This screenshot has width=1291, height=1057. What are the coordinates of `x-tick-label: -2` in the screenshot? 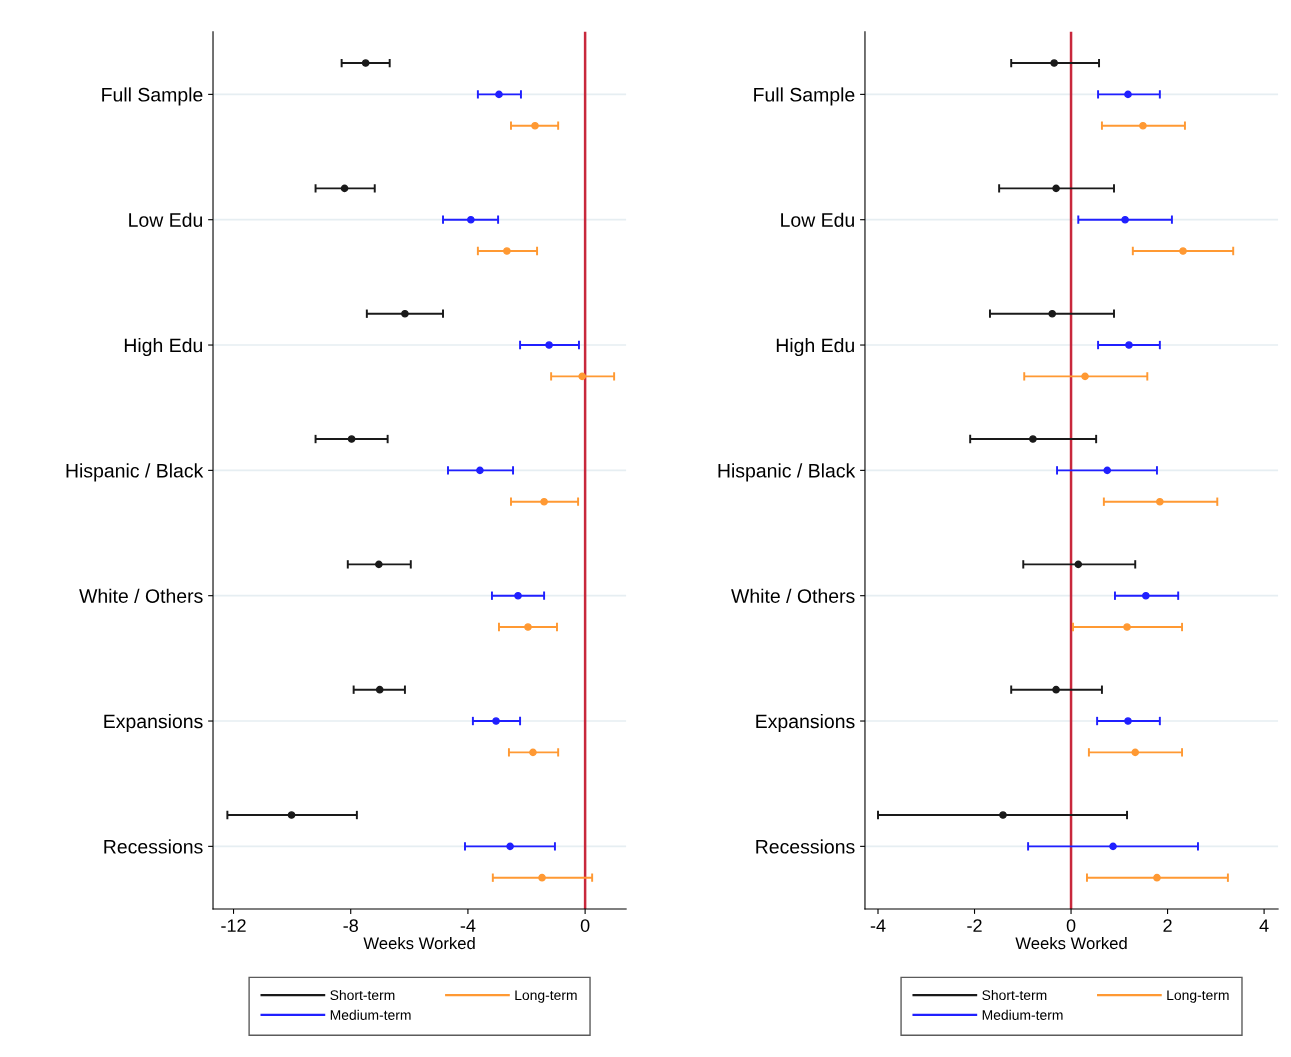 It's located at (974, 925).